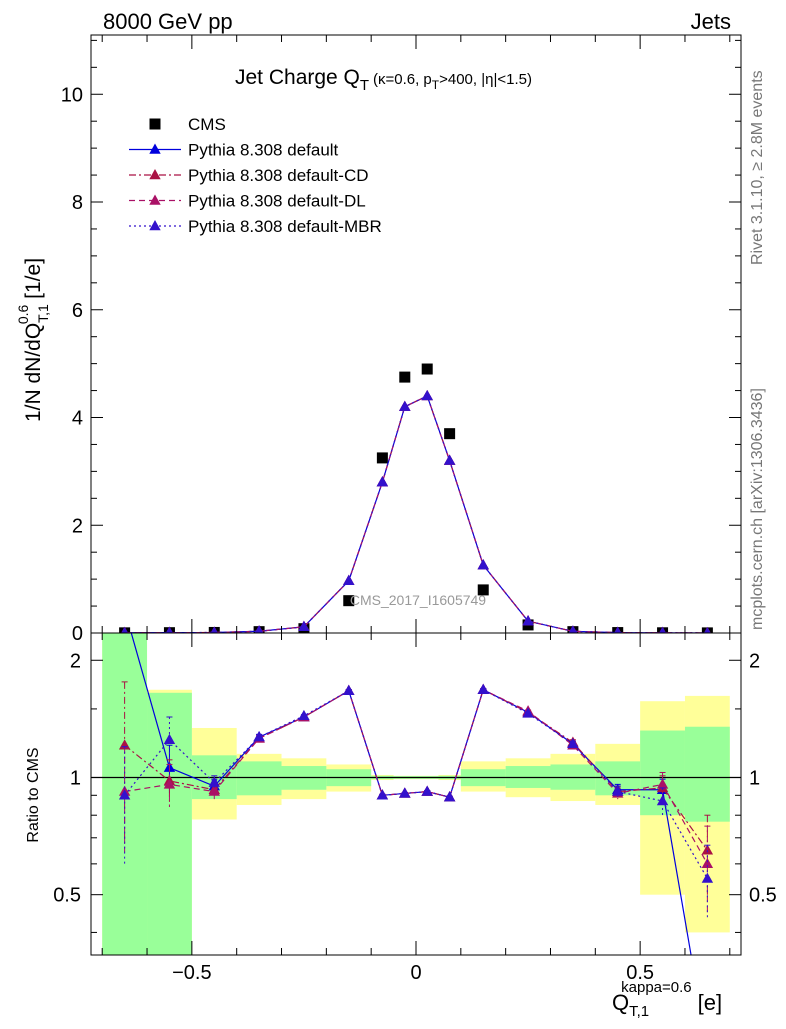  Describe the element at coordinates (67, 896) in the screenshot. I see `ratio-y-tick-label: 0.5` at that location.